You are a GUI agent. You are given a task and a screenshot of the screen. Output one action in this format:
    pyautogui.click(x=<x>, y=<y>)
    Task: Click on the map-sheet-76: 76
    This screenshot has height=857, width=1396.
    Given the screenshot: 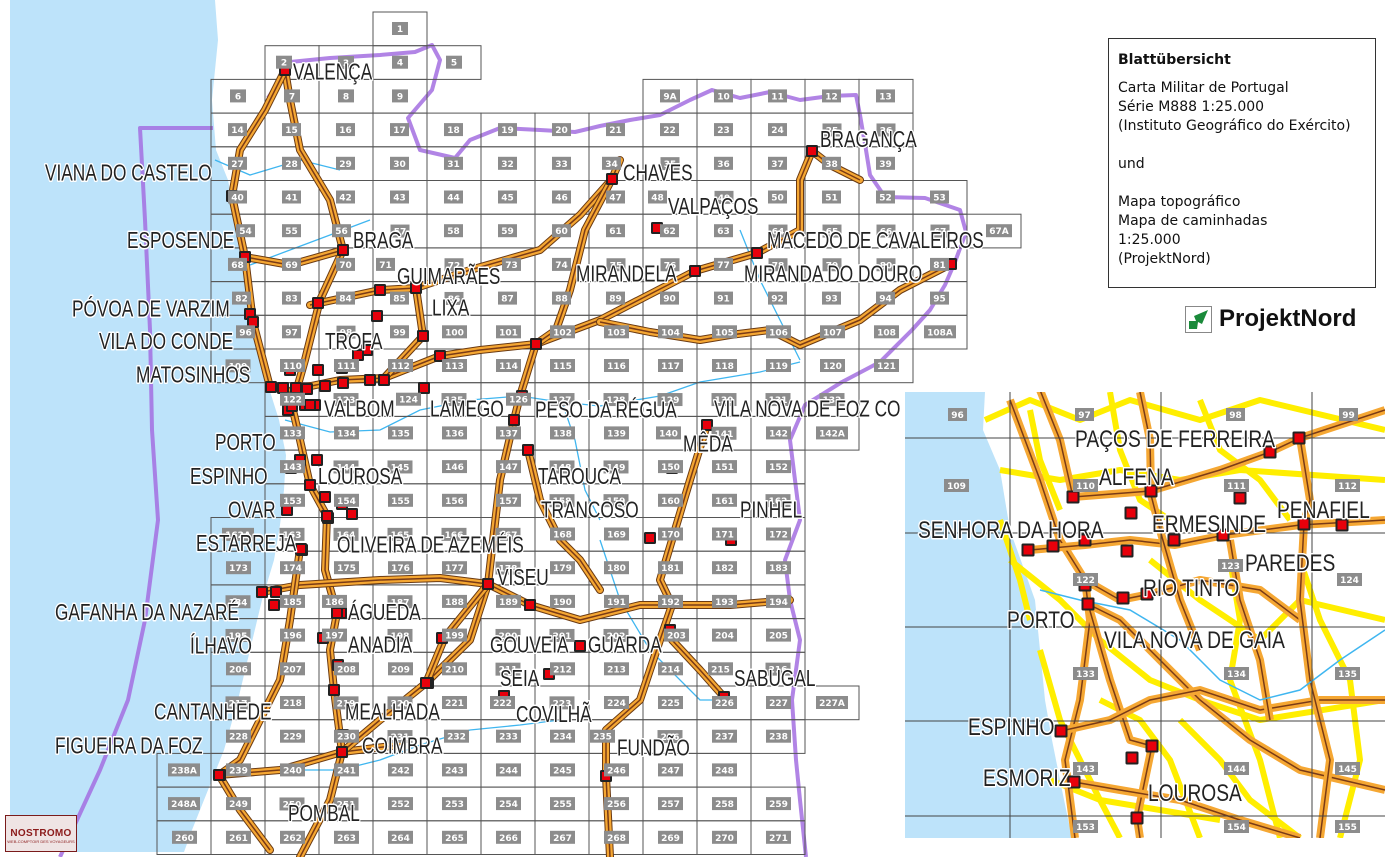 What is the action you would take?
    pyautogui.click(x=670, y=265)
    